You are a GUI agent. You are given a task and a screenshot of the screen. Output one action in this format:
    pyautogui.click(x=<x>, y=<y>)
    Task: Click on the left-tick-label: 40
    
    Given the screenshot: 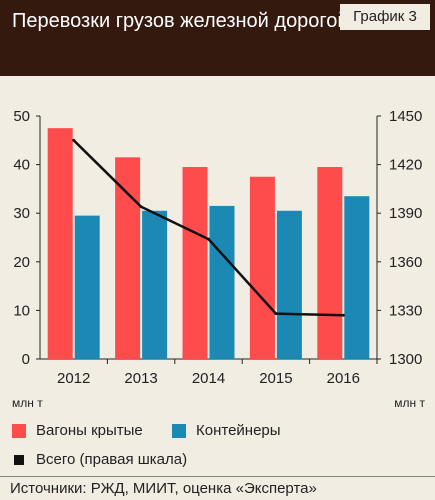 What is the action you would take?
    pyautogui.click(x=21, y=165)
    